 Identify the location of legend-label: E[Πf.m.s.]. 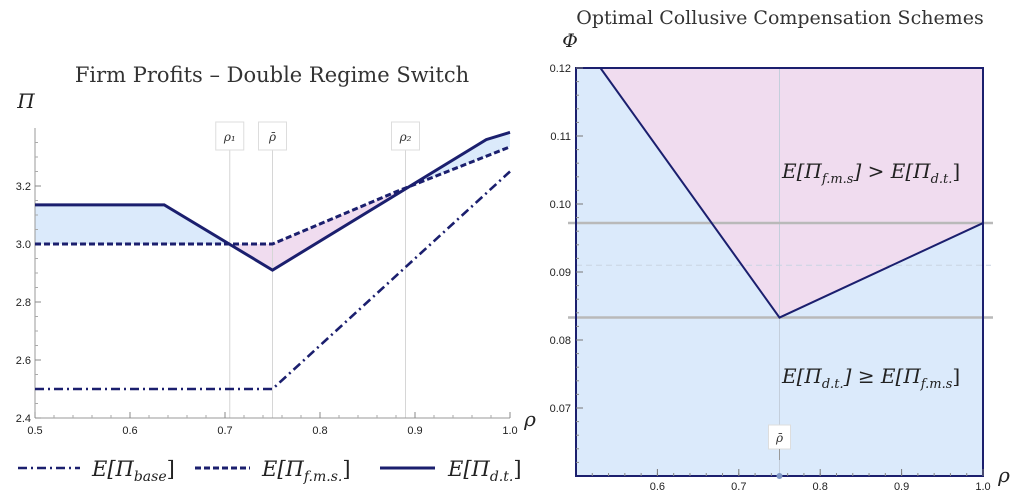
(306, 471).